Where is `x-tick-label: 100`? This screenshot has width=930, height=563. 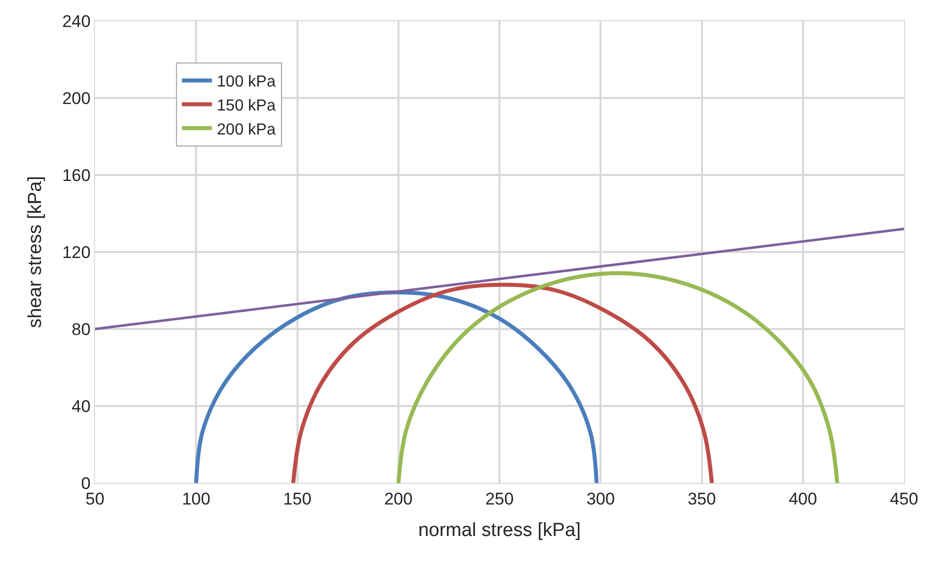 x-tick-label: 100 is located at coordinates (196, 498).